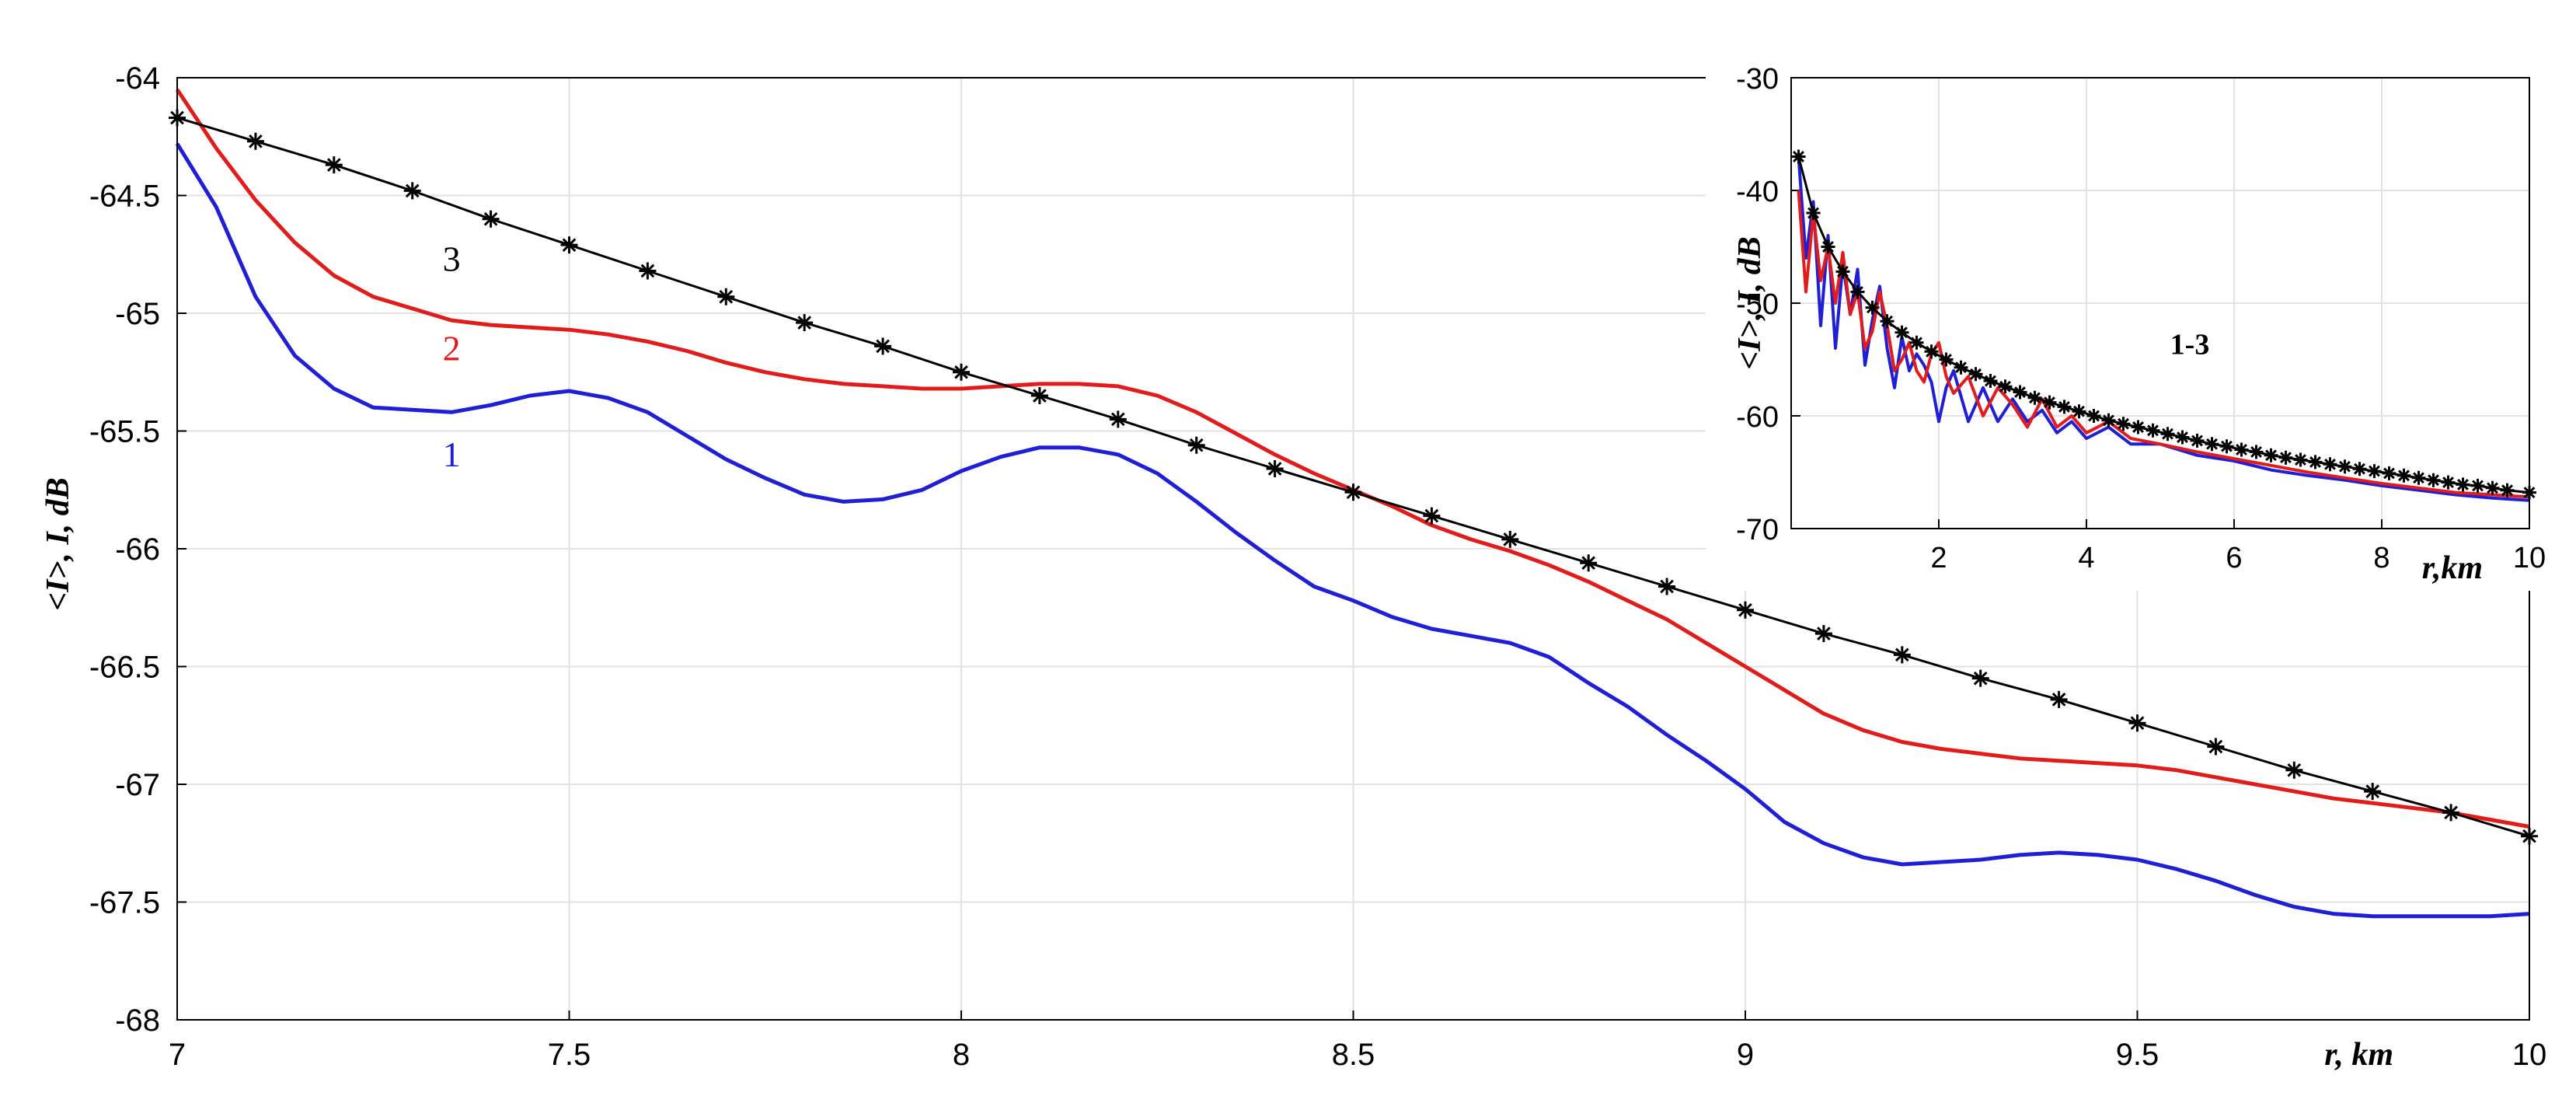 The image size is (2576, 1103). Describe the element at coordinates (137, 78) in the screenshot. I see `main-ytick-label: -64` at that location.